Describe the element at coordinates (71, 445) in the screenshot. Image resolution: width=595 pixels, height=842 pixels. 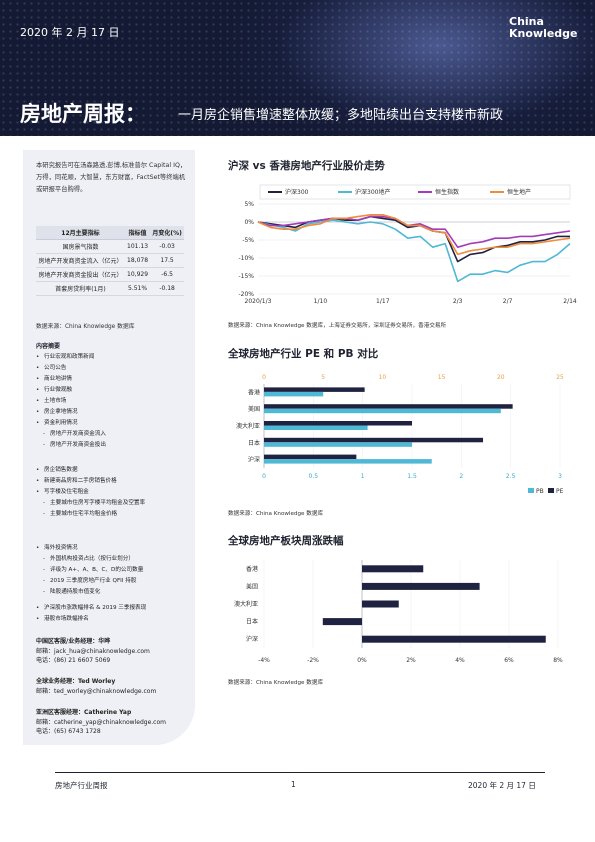
I see `toc-subitem: 房地产开发商资金投出` at that location.